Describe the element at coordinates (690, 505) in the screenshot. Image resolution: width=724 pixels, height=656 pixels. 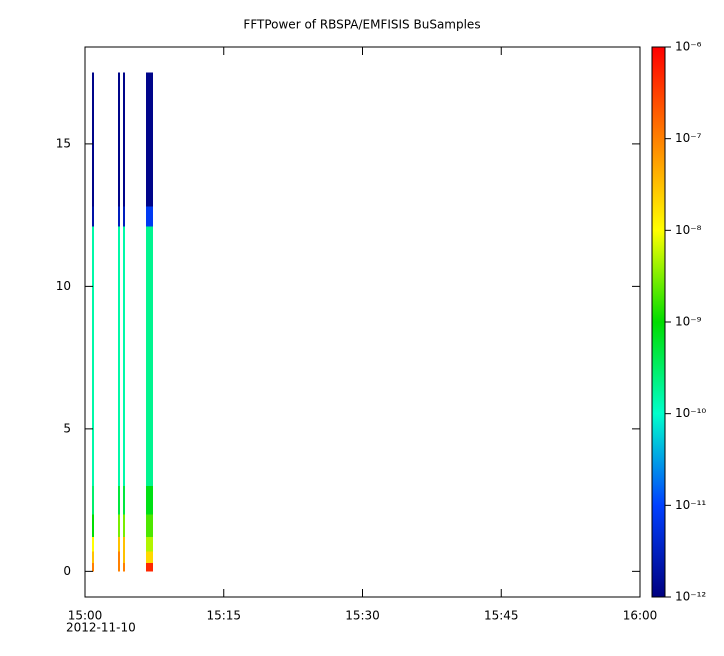
I see `colorbar-tick-label: 10⁻¹¹` at that location.